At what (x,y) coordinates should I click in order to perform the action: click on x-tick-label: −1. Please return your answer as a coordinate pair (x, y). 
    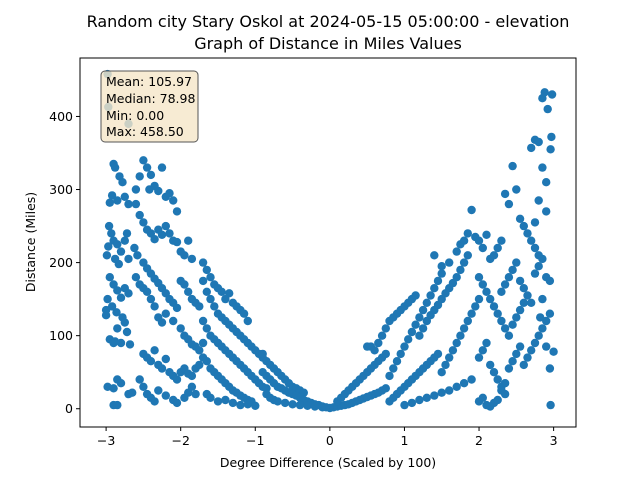
    Looking at the image, I should click on (255, 440).